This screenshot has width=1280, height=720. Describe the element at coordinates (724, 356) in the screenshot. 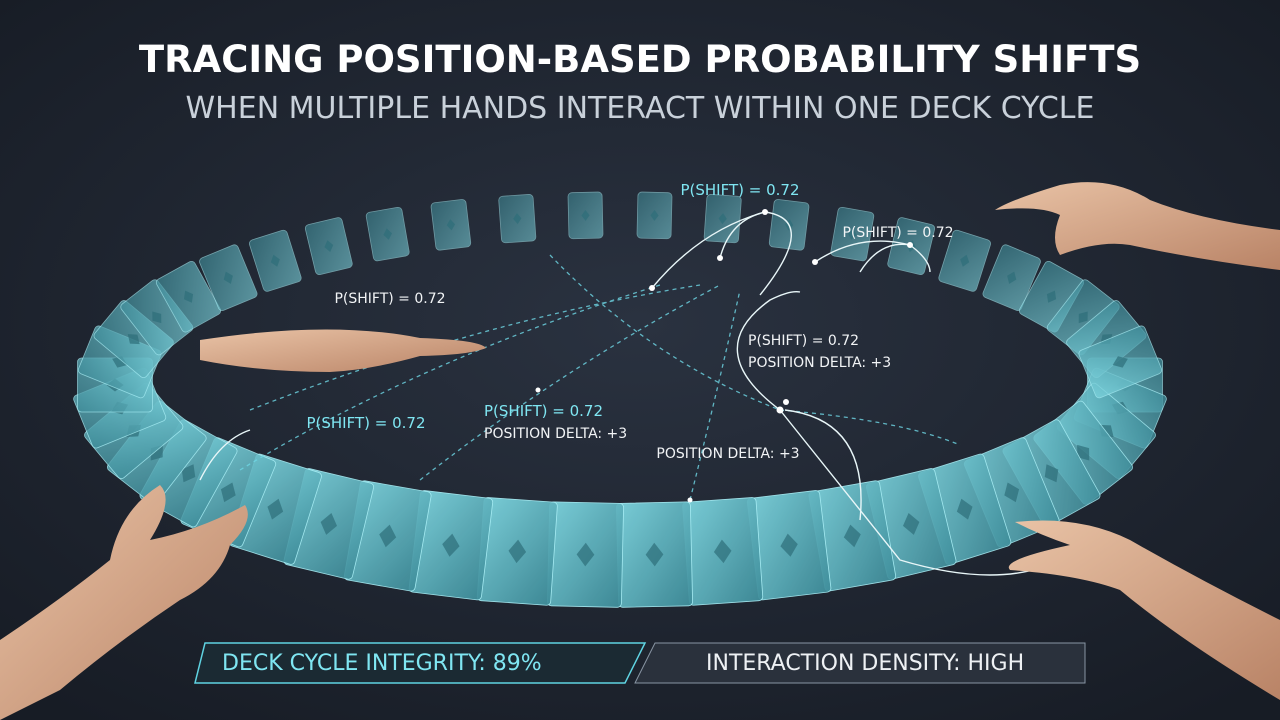

I see `nodes` at that location.